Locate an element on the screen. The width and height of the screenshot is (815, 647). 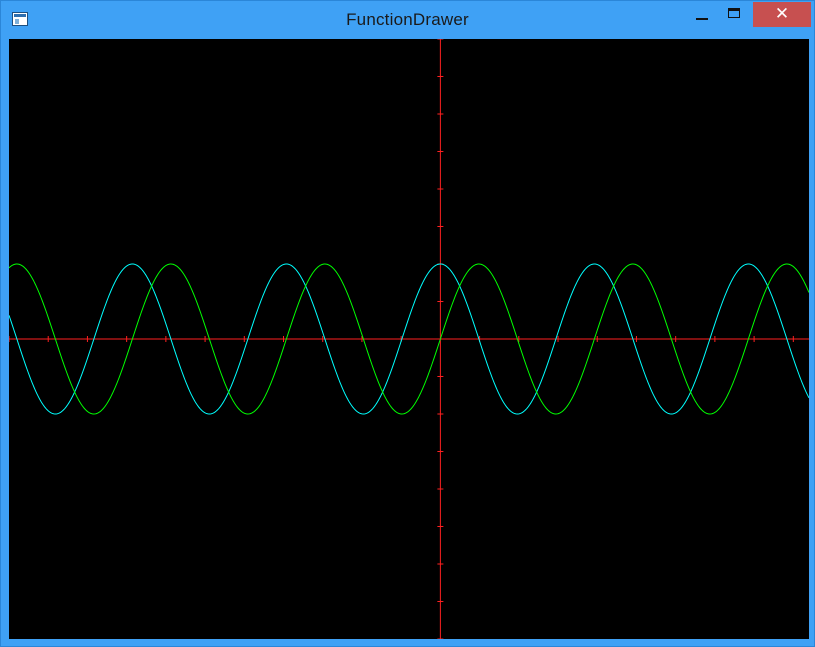
window-title: FunctionDrawer is located at coordinates (407, 19).